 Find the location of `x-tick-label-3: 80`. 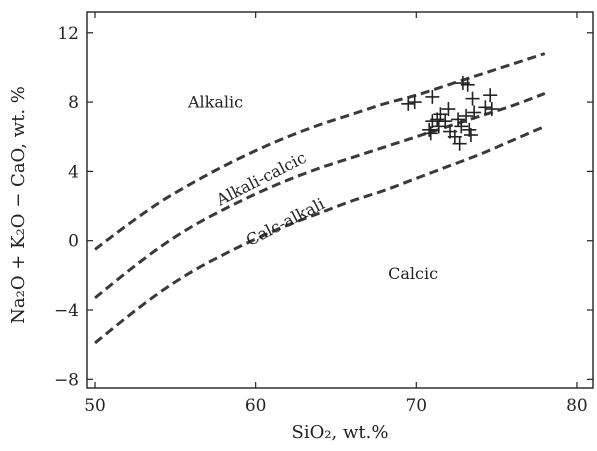

x-tick-label-3: 80 is located at coordinates (577, 406).